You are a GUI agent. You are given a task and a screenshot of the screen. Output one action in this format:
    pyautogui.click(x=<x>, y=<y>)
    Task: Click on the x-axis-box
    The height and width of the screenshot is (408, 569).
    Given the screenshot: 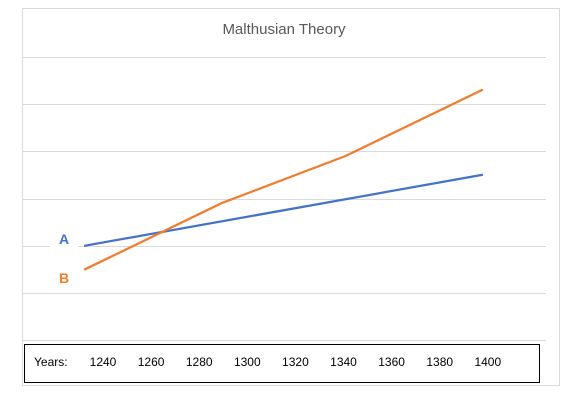 What is the action you would take?
    pyautogui.click(x=282, y=363)
    